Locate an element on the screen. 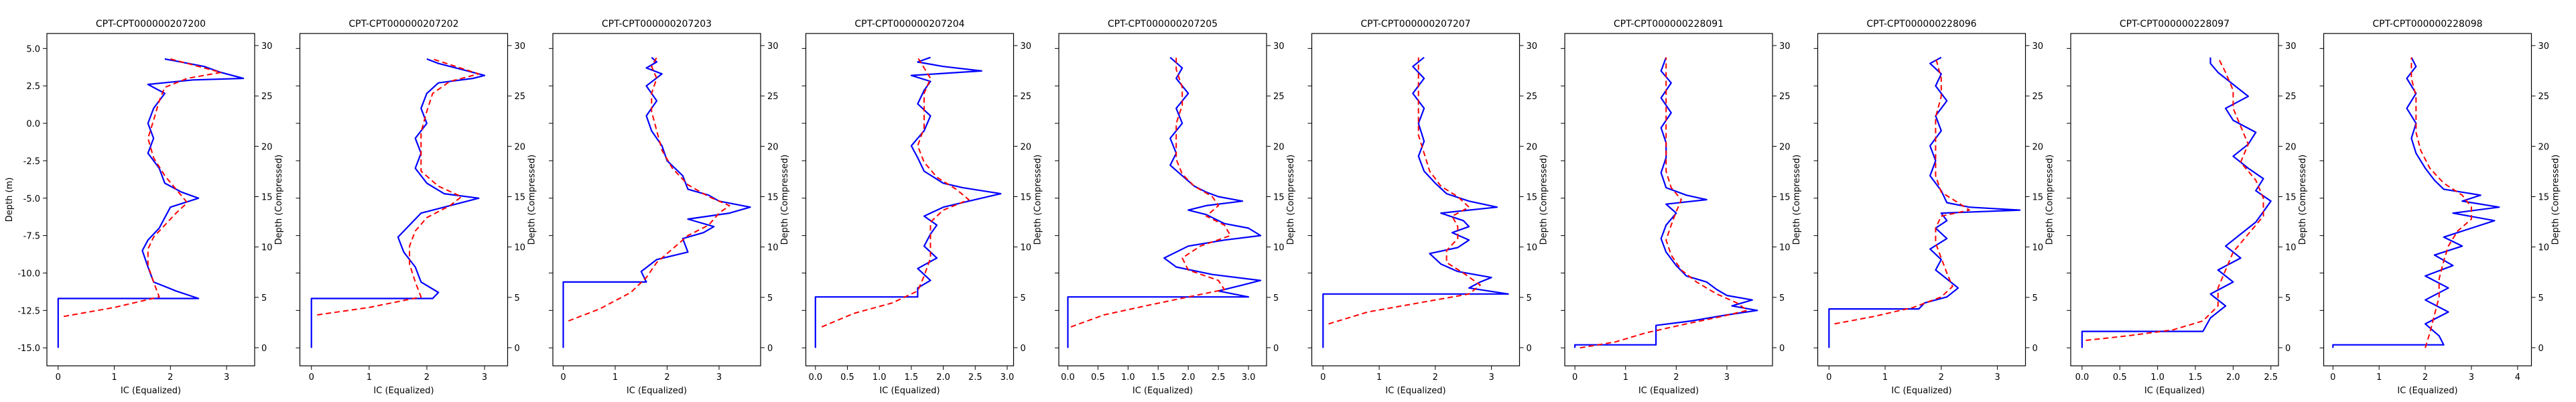 Image resolution: width=2576 pixels, height=402 pixels. y-tick-label: -7.5 is located at coordinates (31, 237).